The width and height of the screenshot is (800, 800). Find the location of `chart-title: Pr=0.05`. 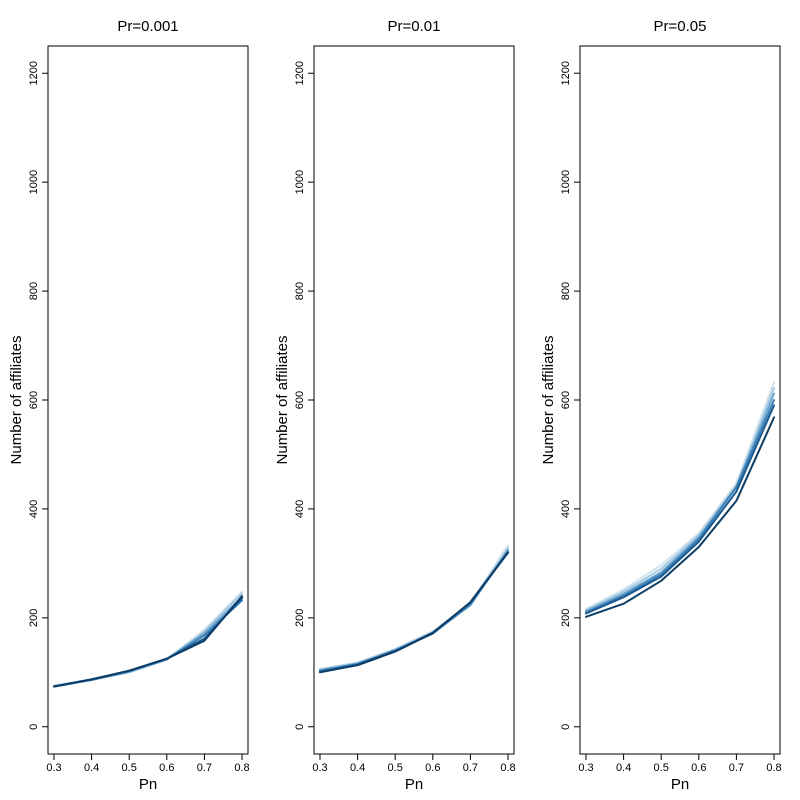

chart-title: Pr=0.05 is located at coordinates (680, 26).